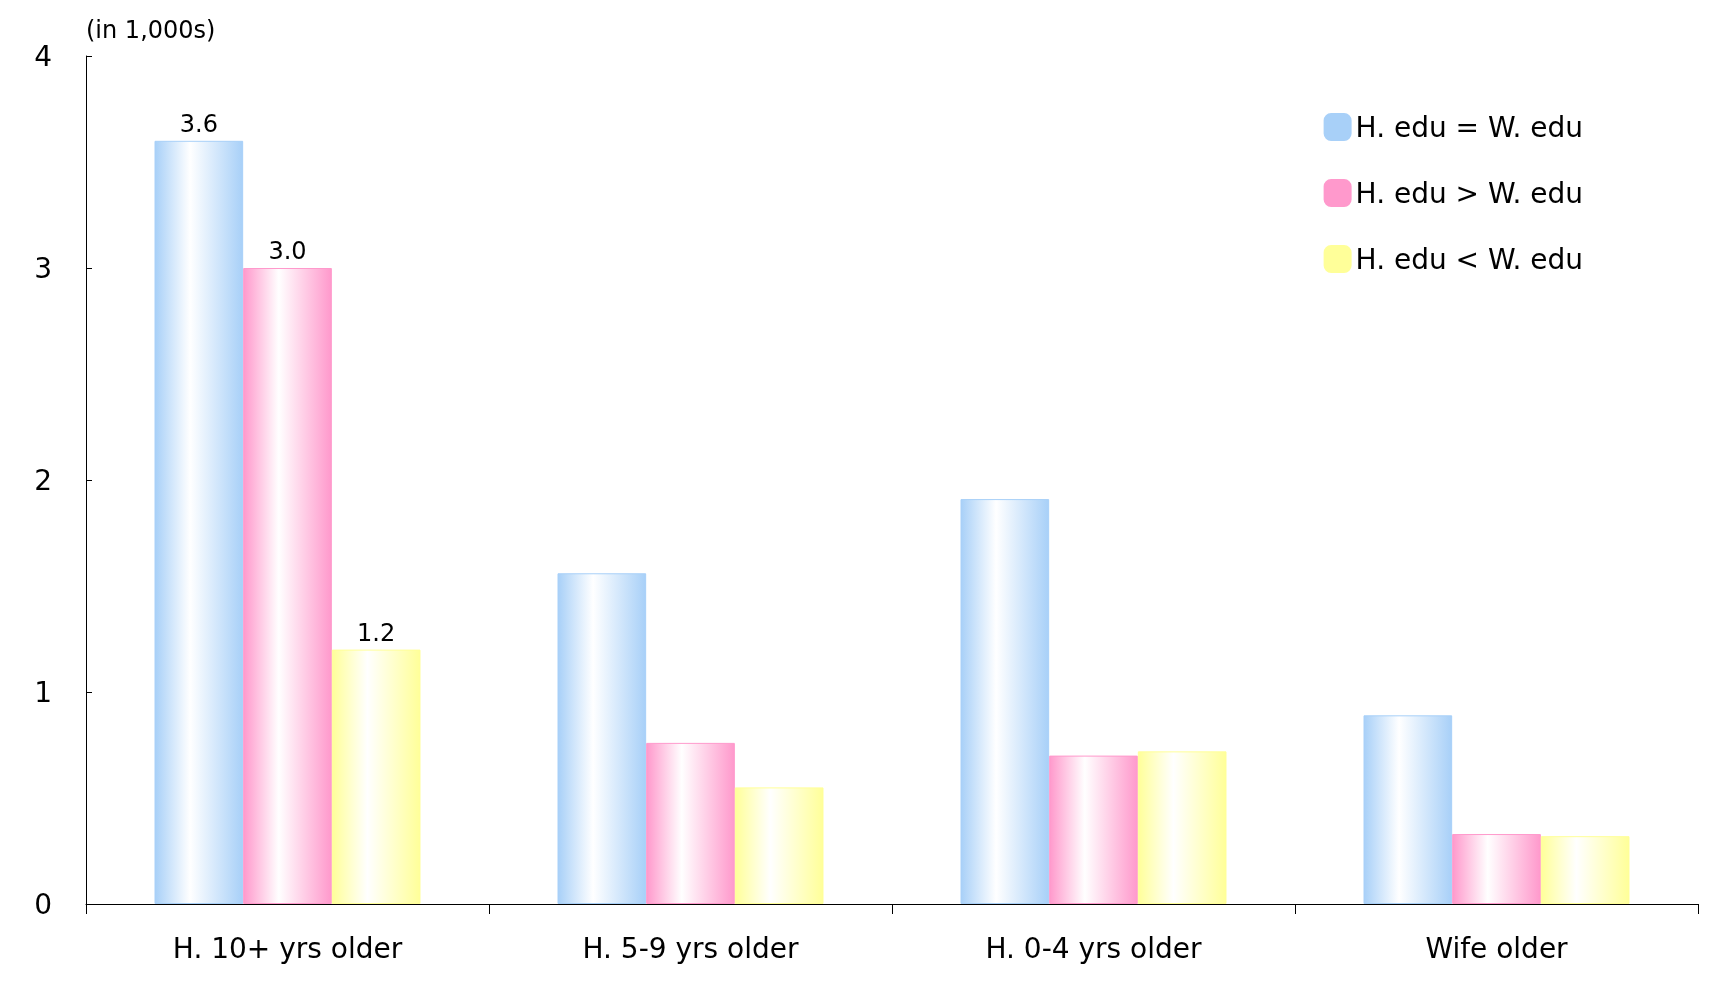 The height and width of the screenshot is (994, 1716). I want to click on y-tick-label: 4, so click(43, 56).